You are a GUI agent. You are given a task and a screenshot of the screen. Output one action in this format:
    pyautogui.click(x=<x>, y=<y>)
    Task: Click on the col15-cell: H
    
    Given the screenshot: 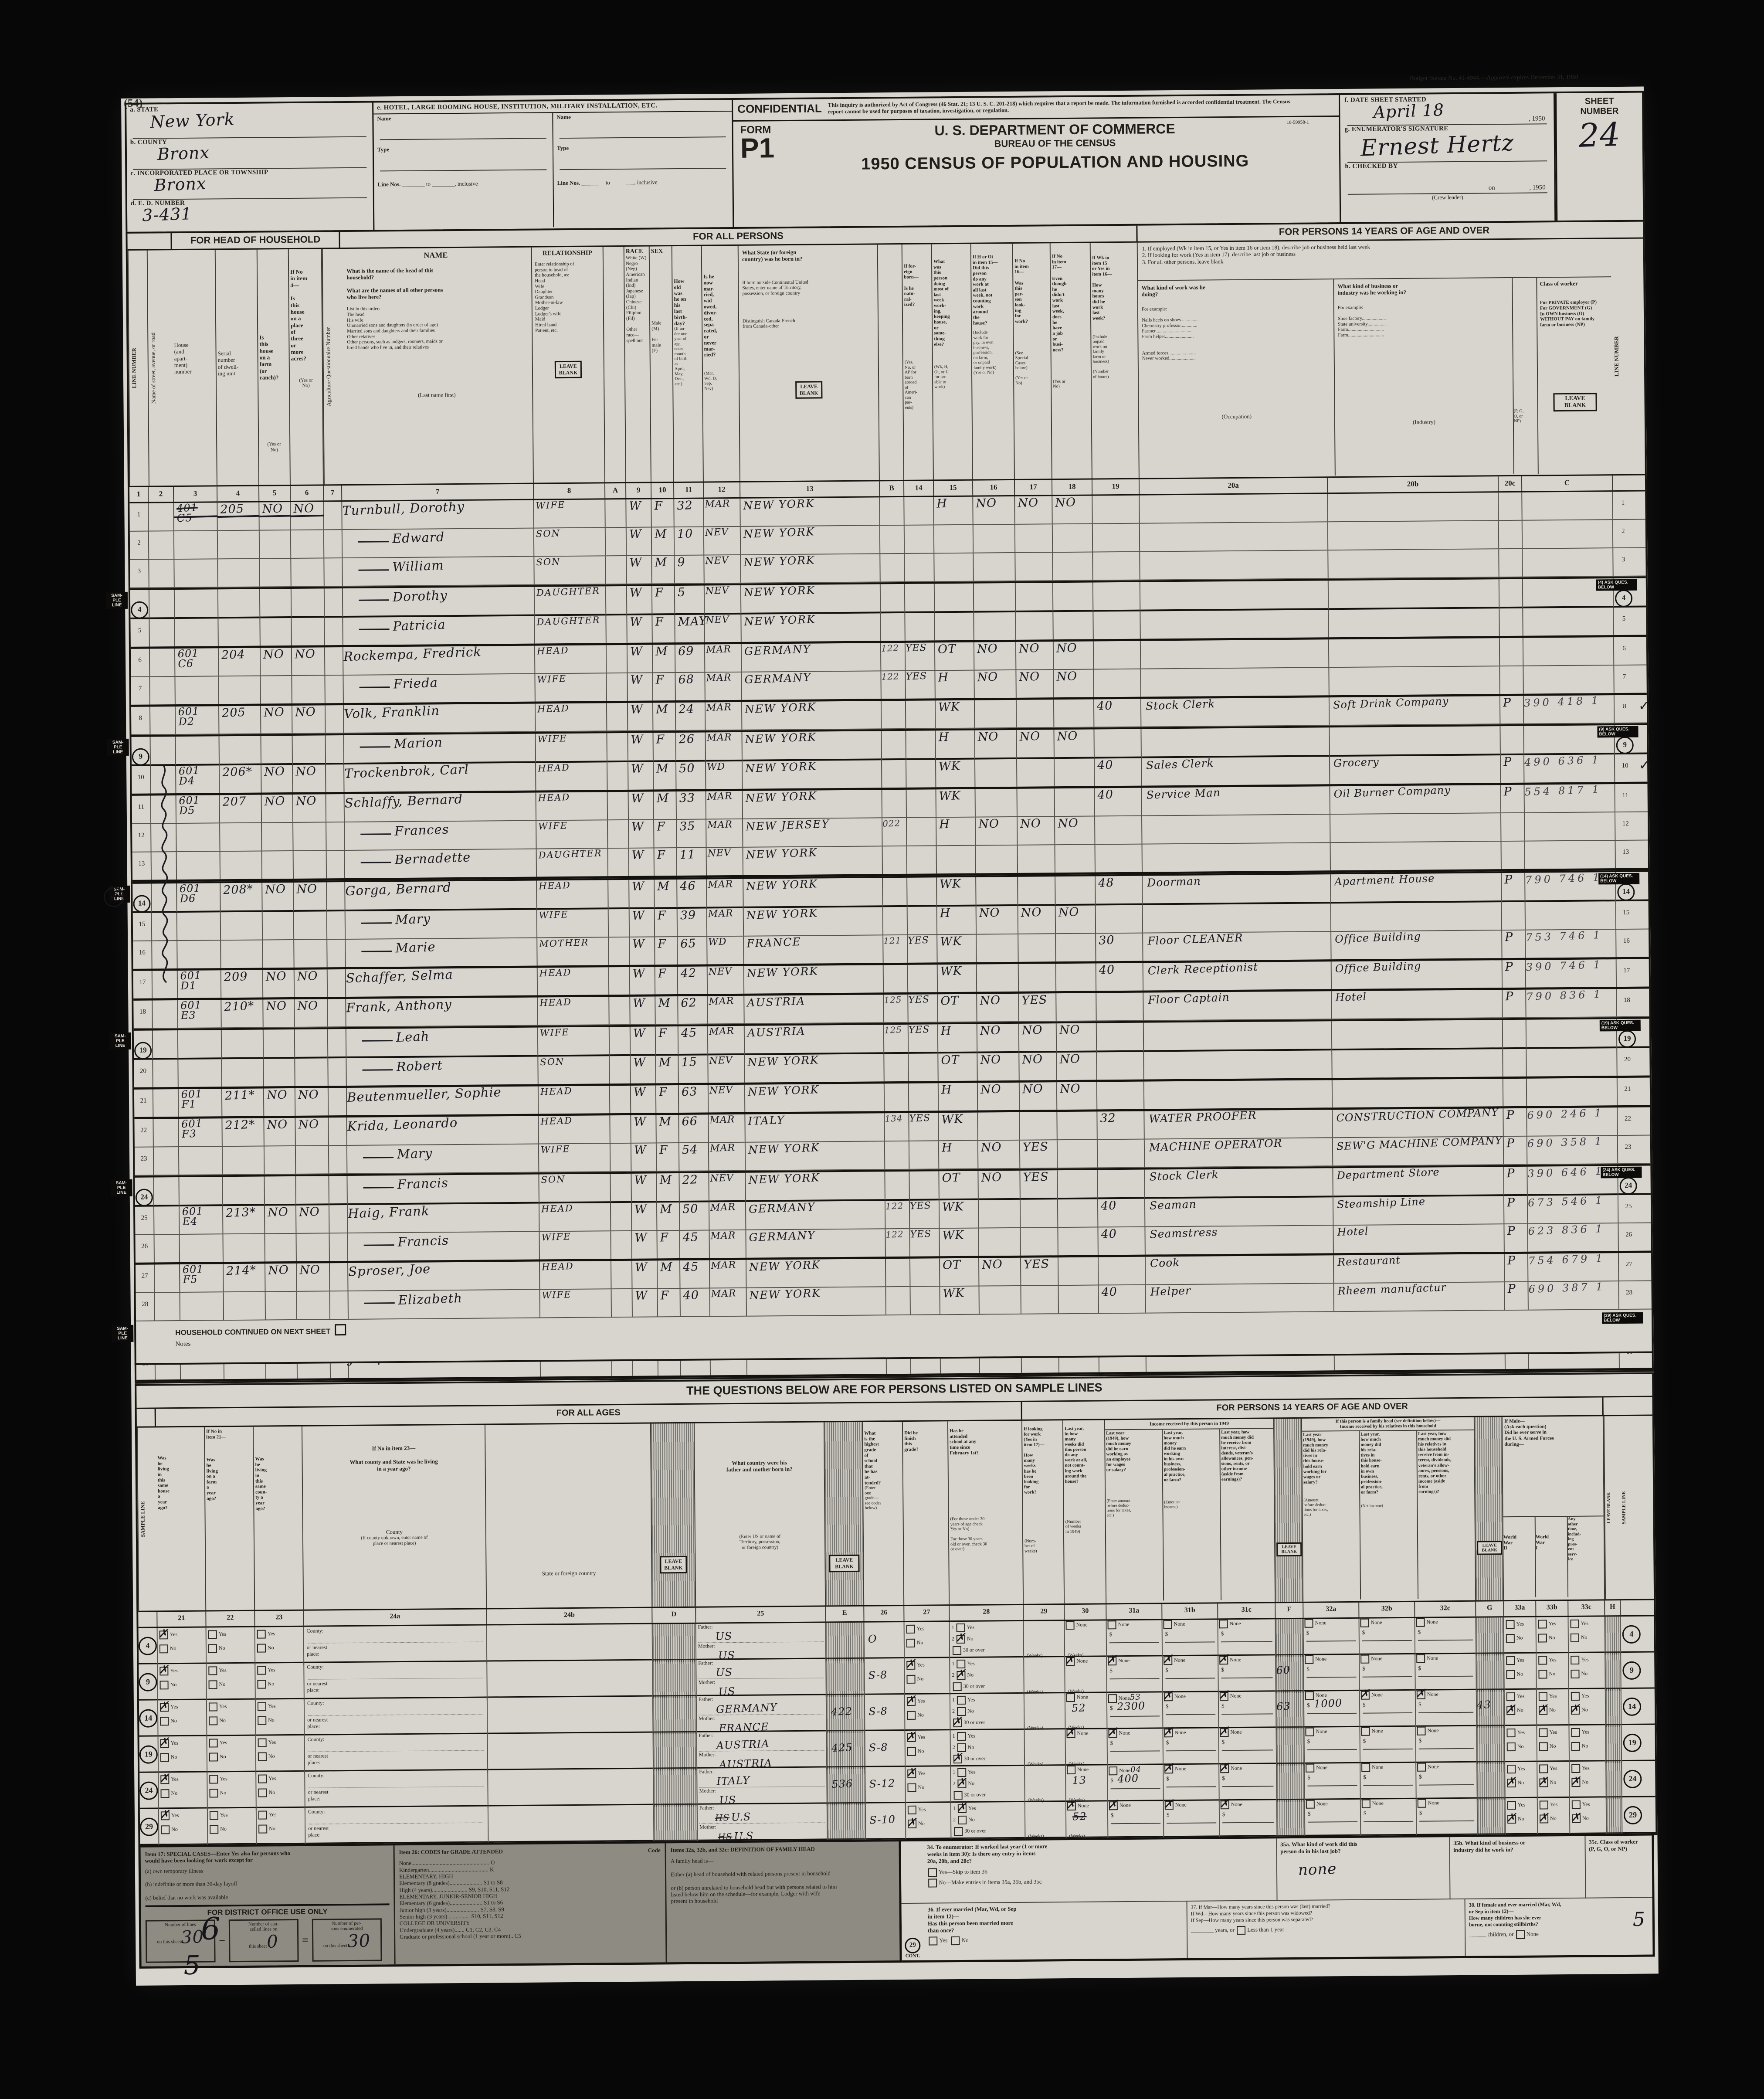 What is the action you would take?
    pyautogui.click(x=955, y=745)
    